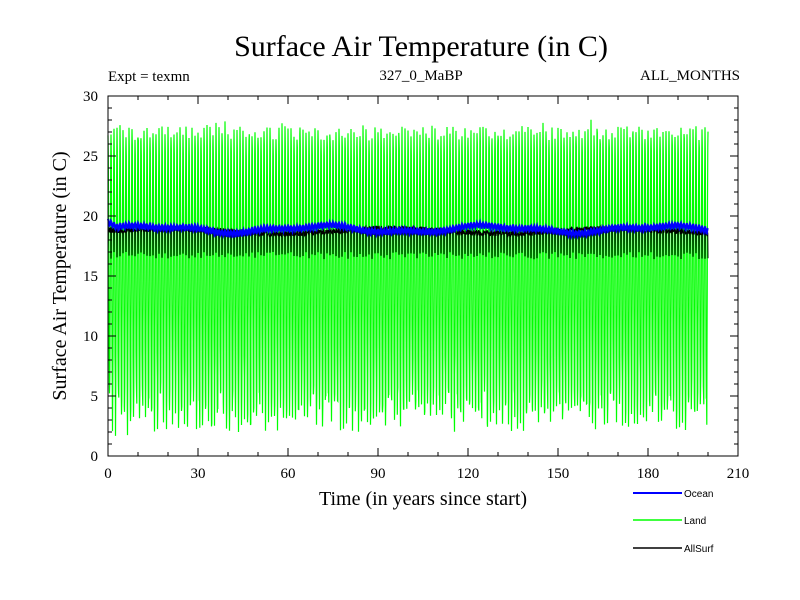  What do you see at coordinates (423, 499) in the screenshot?
I see `x-axis-label: Time (in years since start)` at bounding box center [423, 499].